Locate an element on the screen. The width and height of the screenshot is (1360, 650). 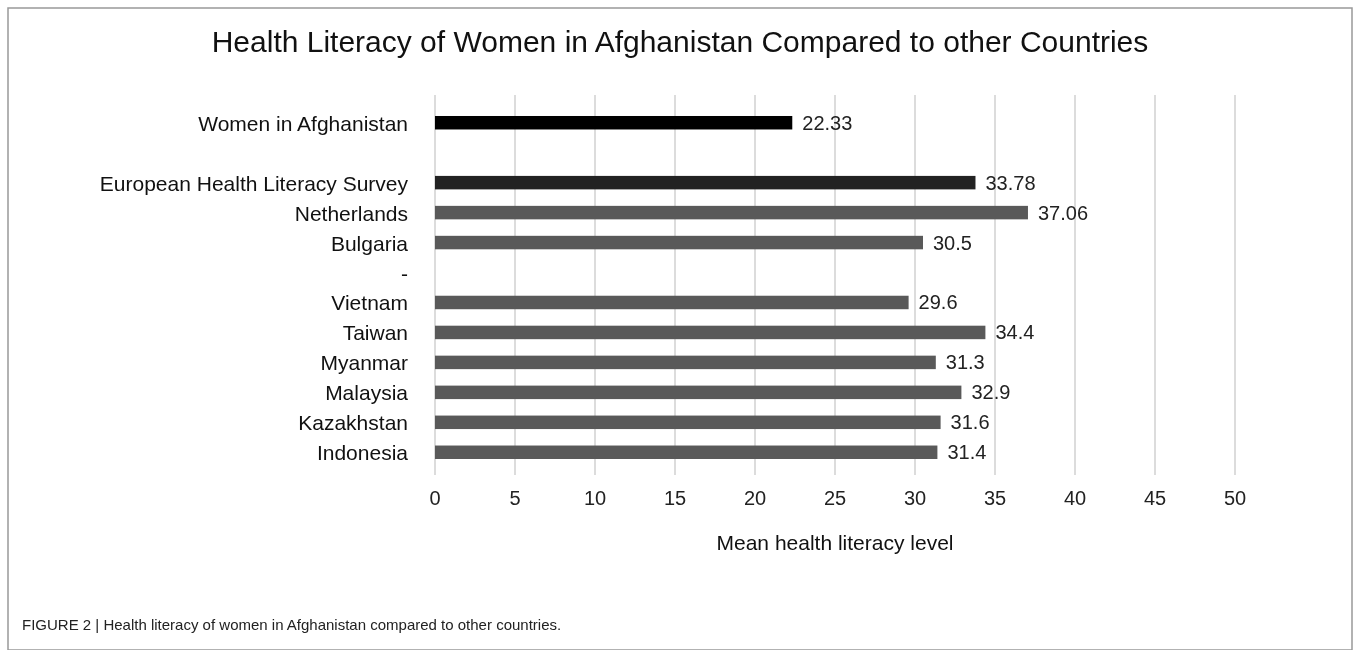
data-label: 30.5 is located at coordinates (952, 242).